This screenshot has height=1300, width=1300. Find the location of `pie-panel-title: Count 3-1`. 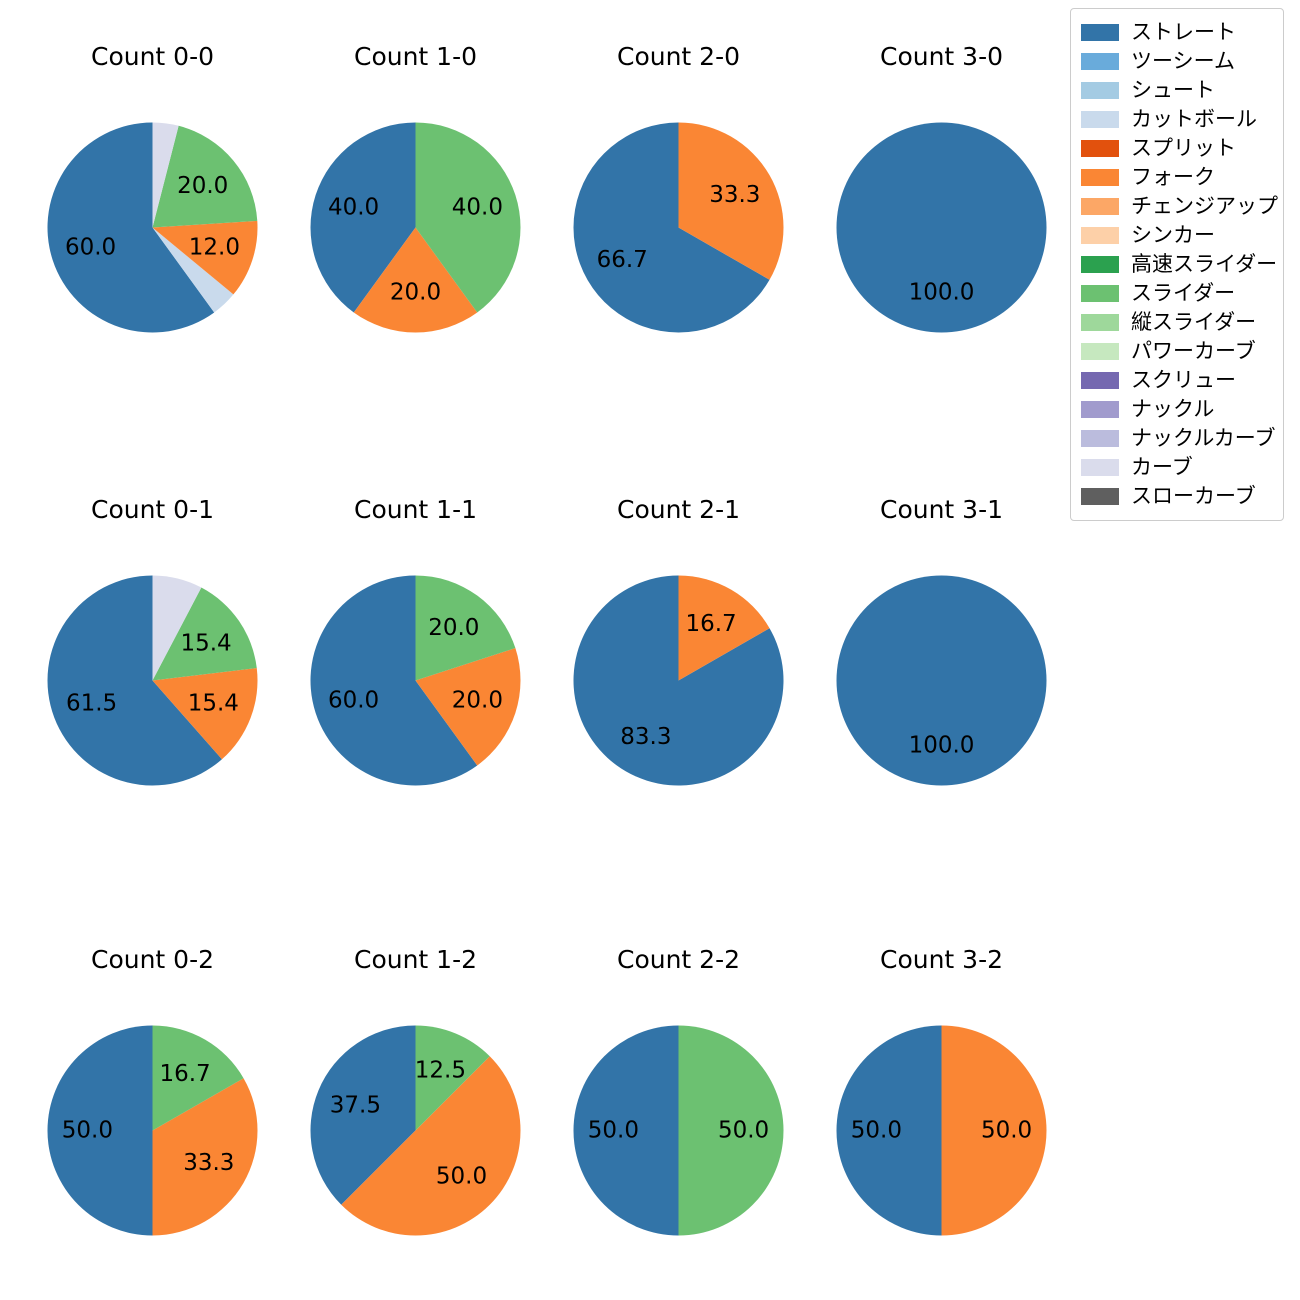

pie-panel-title: Count 3-1 is located at coordinates (941, 509).